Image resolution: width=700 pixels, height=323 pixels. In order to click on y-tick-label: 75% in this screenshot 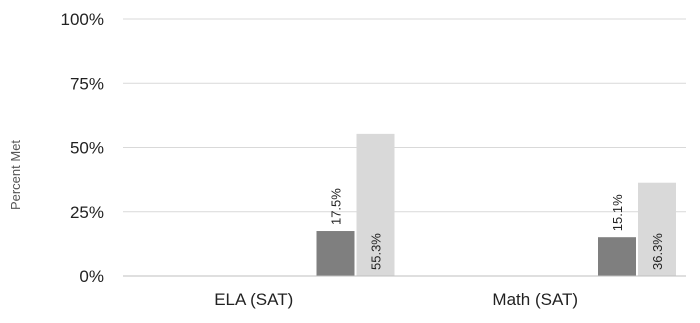, I will do `click(87, 83)`.